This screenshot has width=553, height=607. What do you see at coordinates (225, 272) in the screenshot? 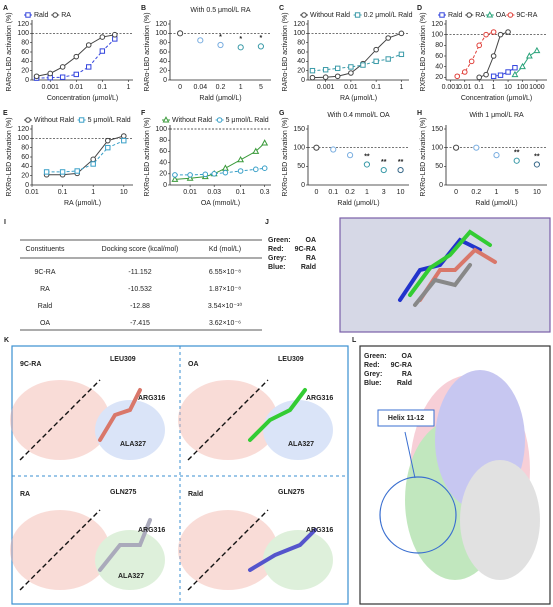
I see `table-cell: 6.55×10⁻⁸` at bounding box center [225, 272].